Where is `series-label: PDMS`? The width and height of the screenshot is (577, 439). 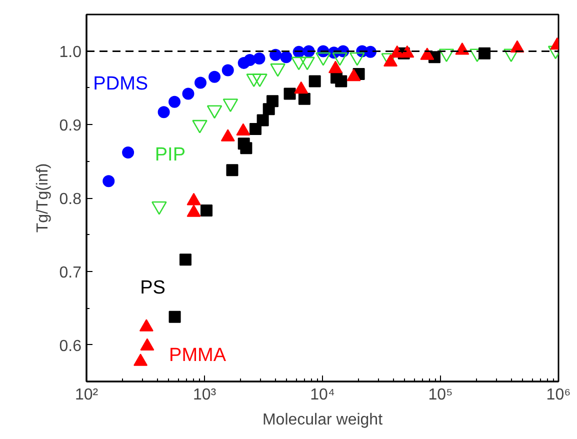 series-label: PDMS is located at coordinates (120, 84).